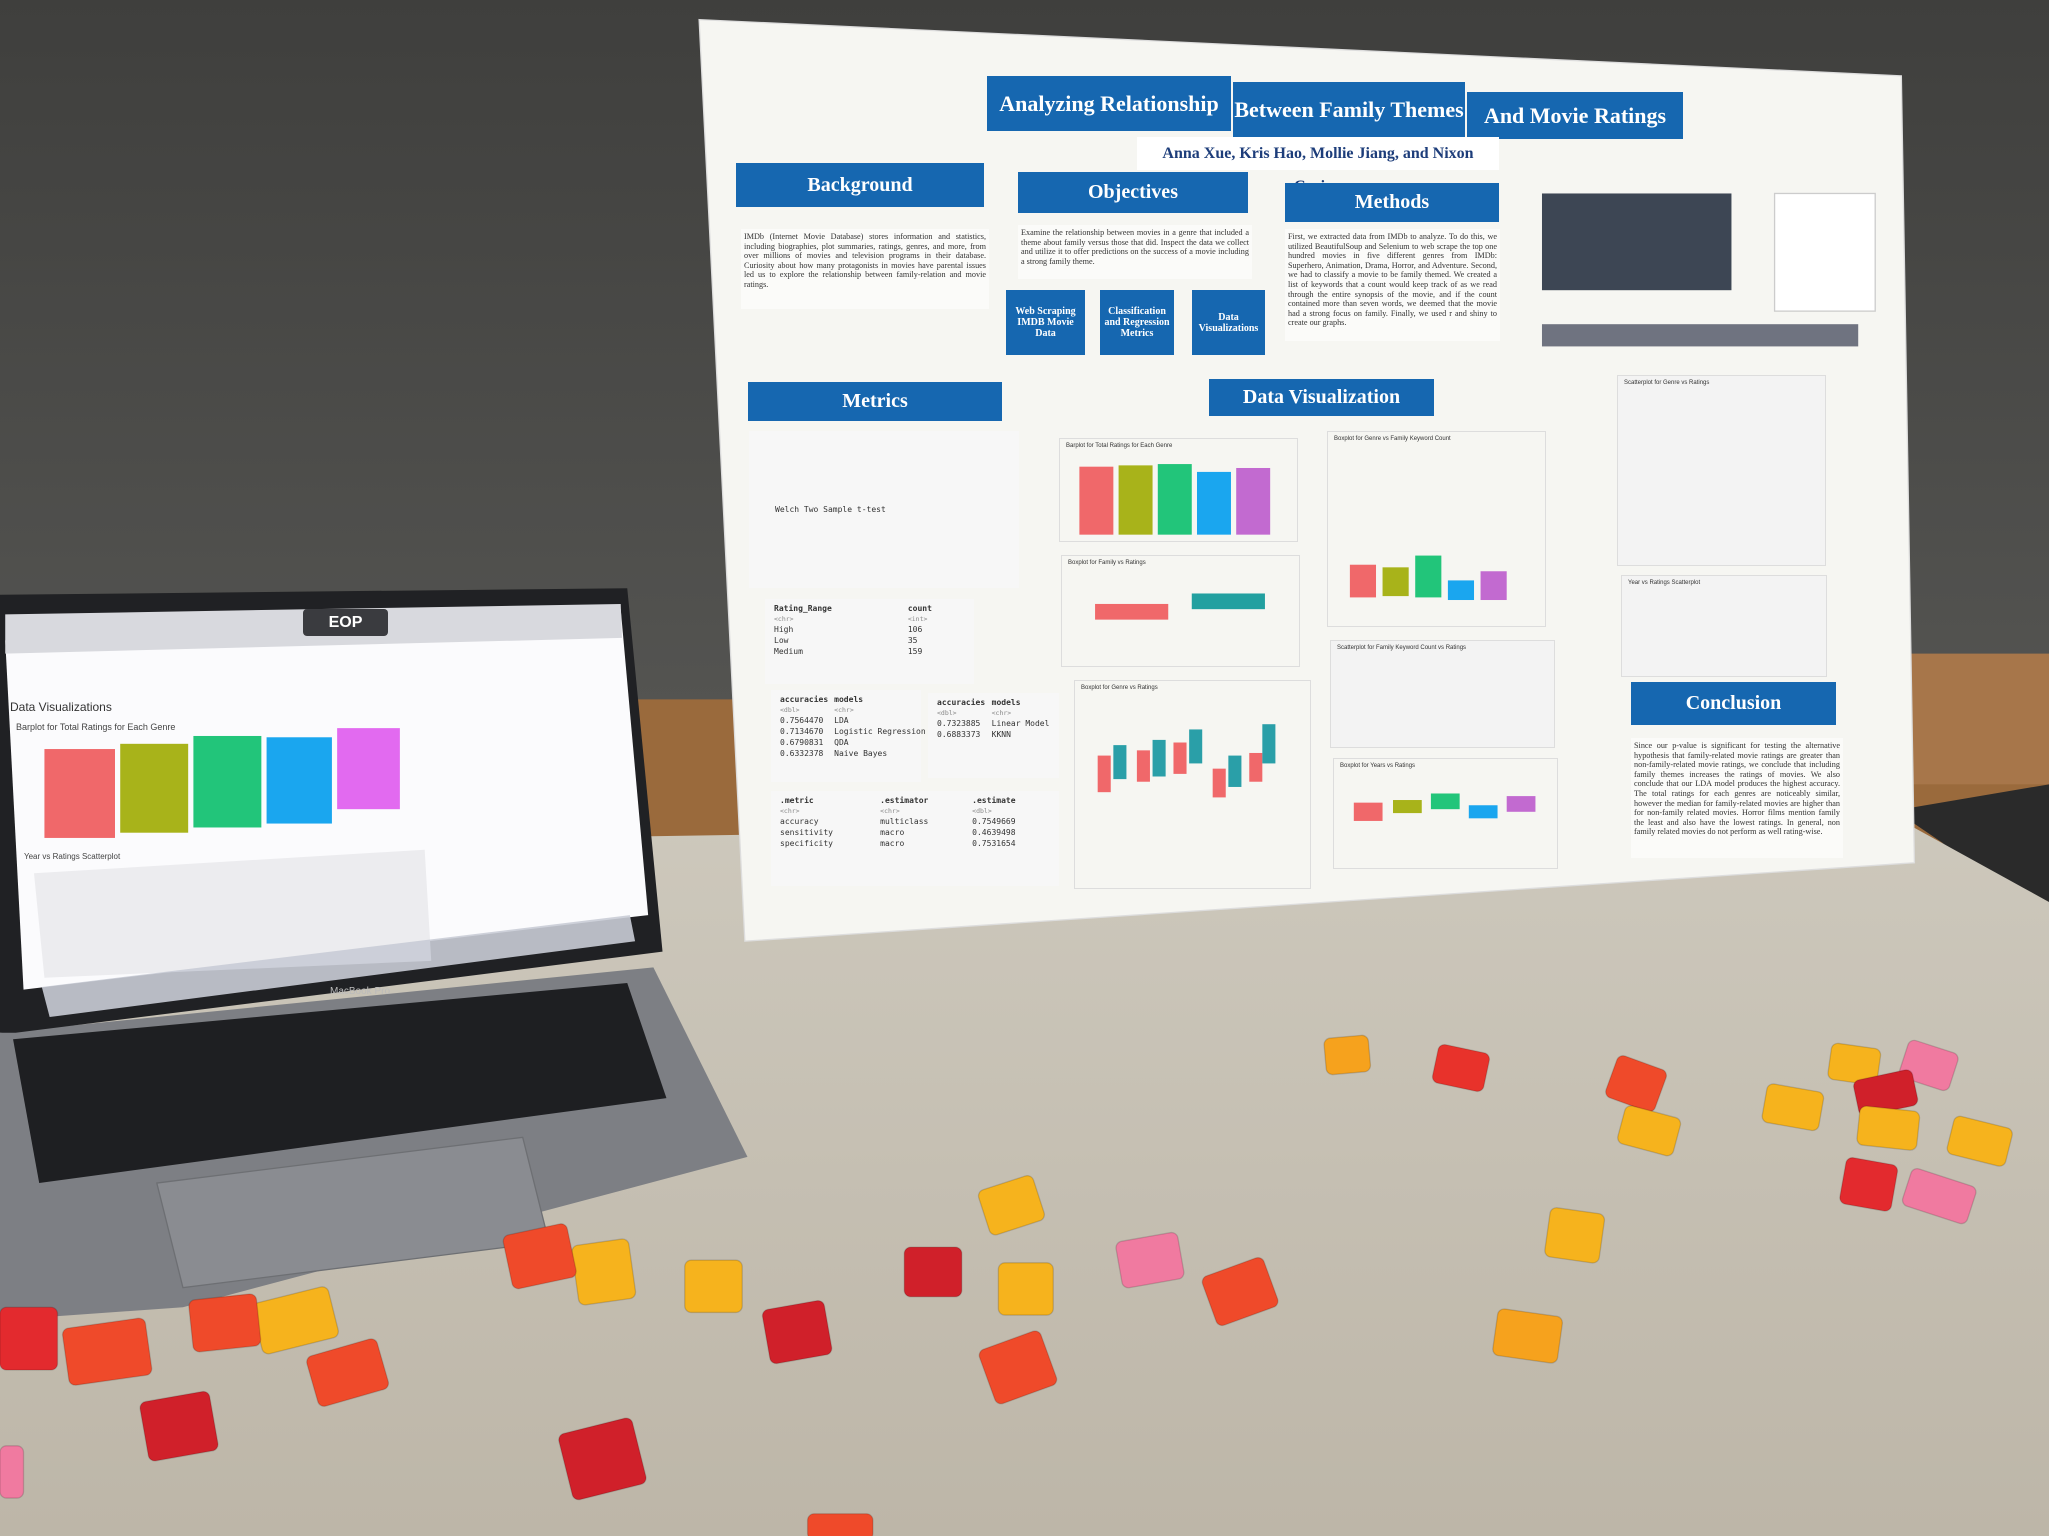 The height and width of the screenshot is (1536, 2049). Describe the element at coordinates (915, 832) in the screenshot. I see `table-row: sensitivity macro 0.4639498` at that location.